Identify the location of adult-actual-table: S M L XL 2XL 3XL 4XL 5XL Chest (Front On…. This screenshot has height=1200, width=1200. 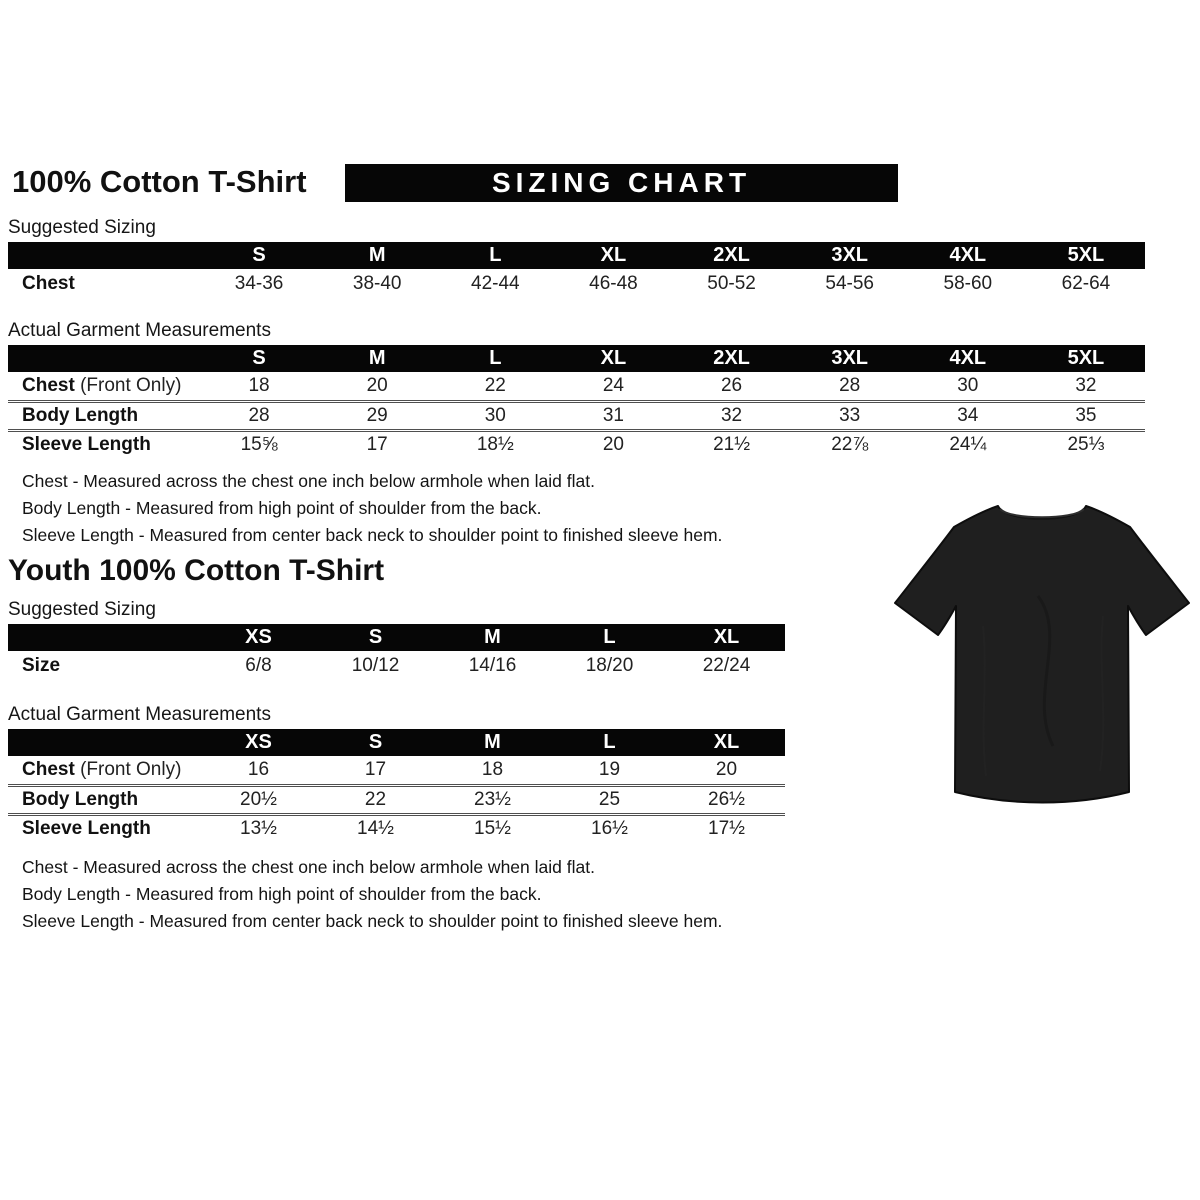
(576, 402).